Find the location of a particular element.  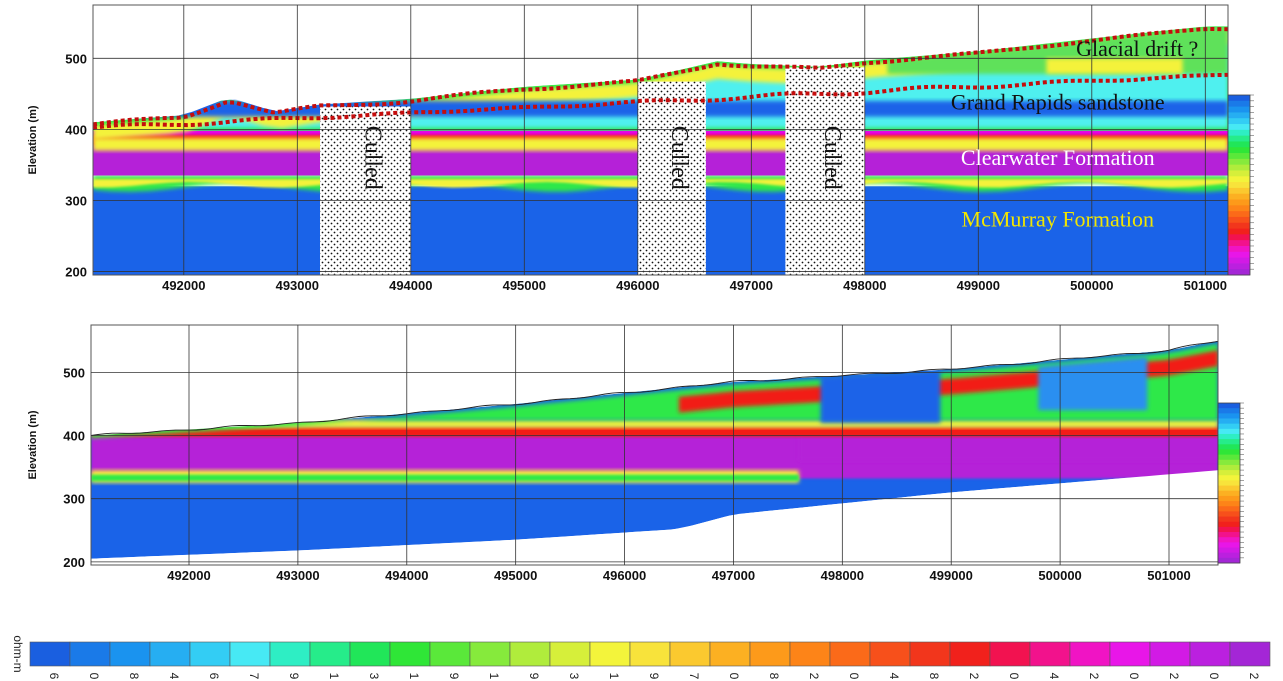

x-tick-label: 495000 is located at coordinates (524, 285).